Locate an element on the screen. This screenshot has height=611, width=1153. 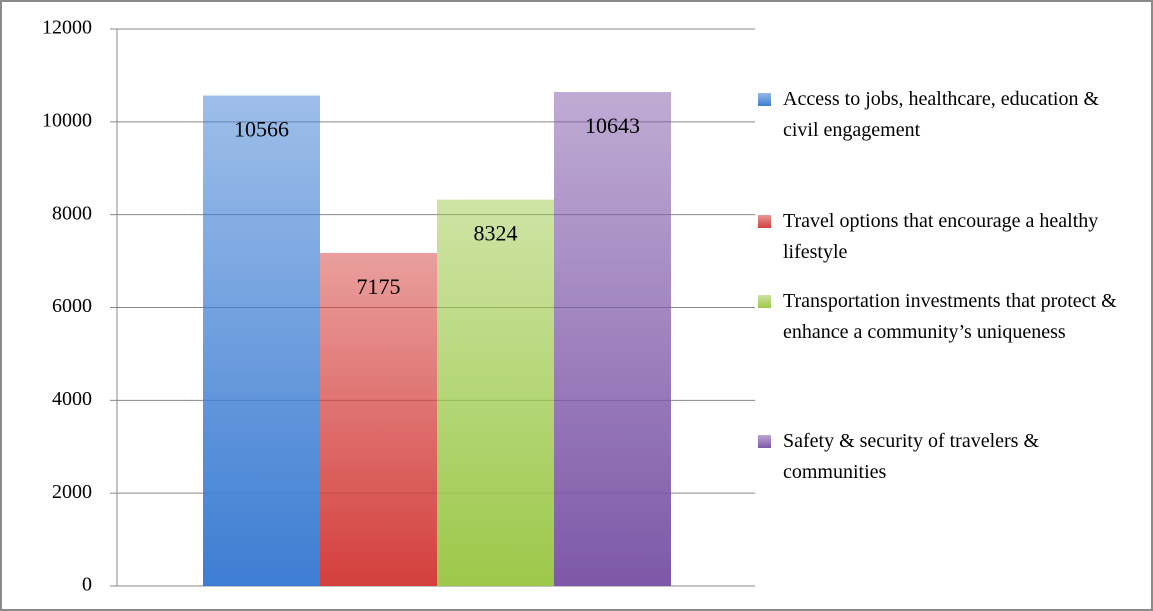
y-tick-label: 10000 is located at coordinates (67, 120).